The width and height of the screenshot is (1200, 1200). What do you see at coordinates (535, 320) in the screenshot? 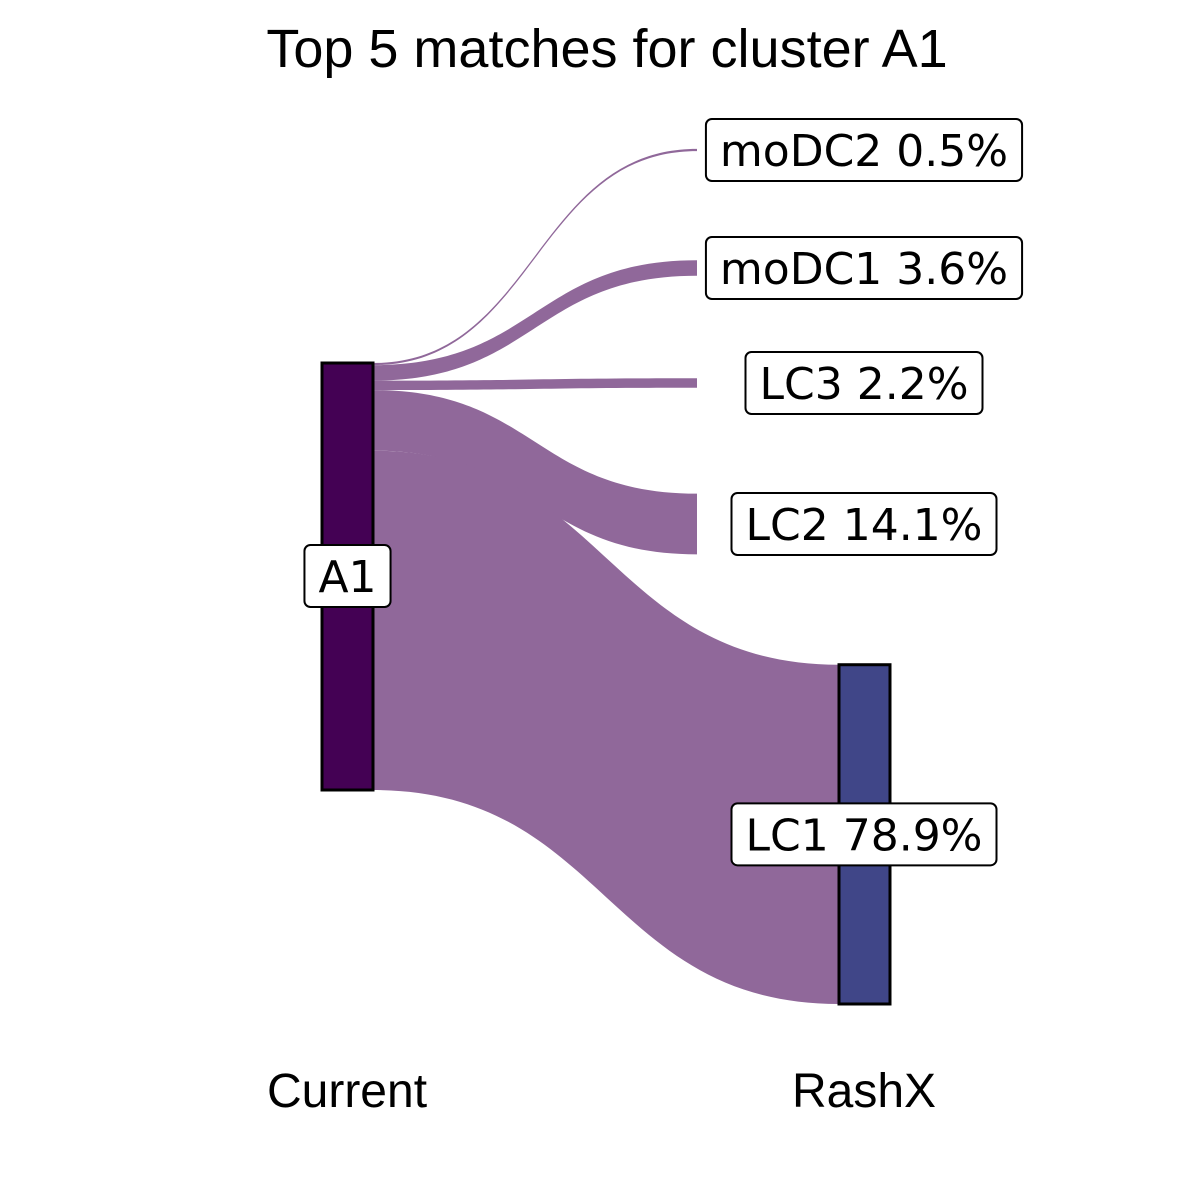
I see `flow-modc1` at bounding box center [535, 320].